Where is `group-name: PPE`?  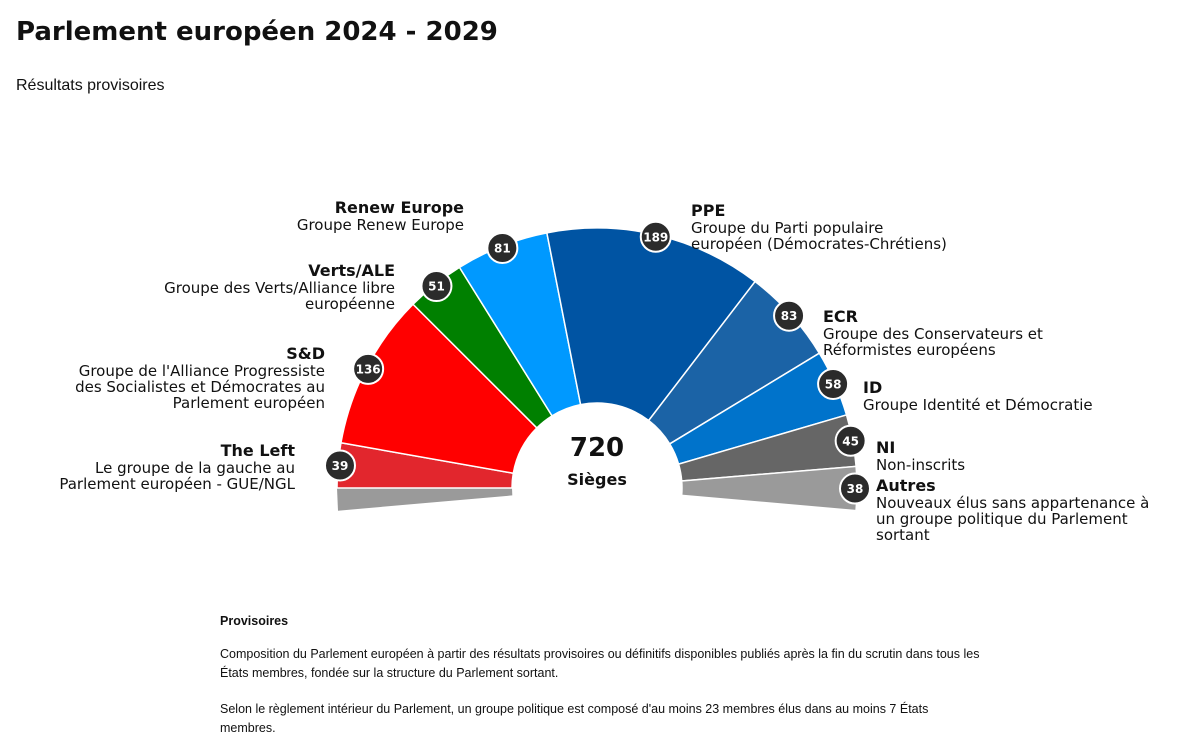
group-name: PPE is located at coordinates (708, 210).